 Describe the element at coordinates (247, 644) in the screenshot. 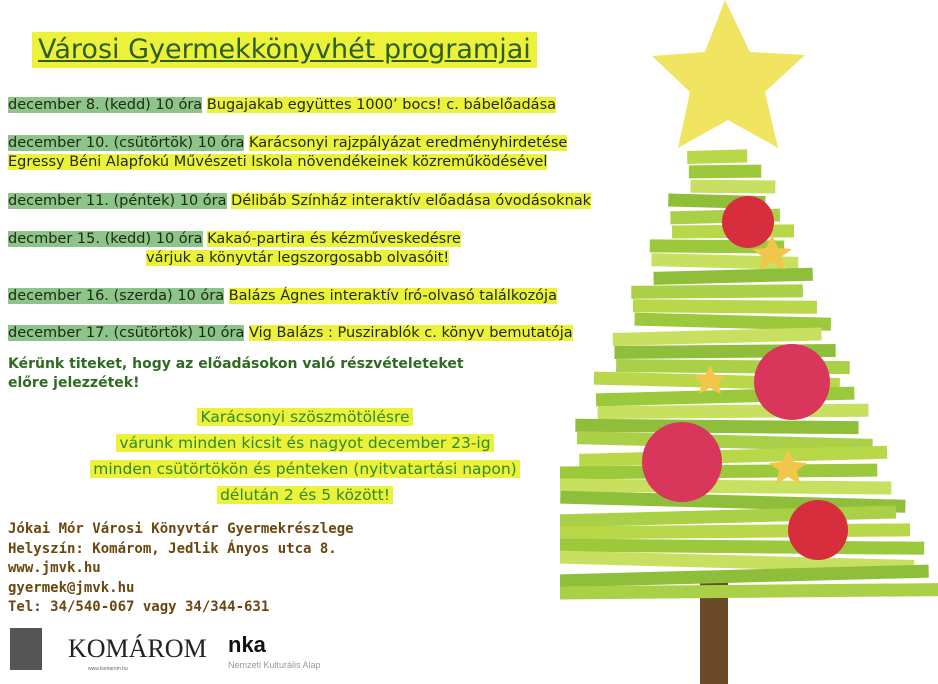

I see `nka-logo-text: nka` at that location.